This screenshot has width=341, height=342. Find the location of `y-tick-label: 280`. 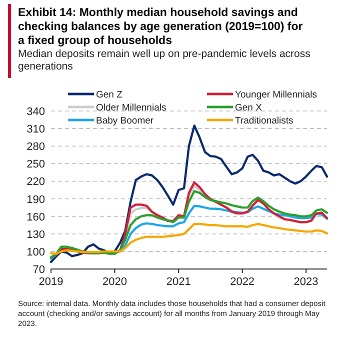

y-tick-label: 280 is located at coordinates (35, 147).